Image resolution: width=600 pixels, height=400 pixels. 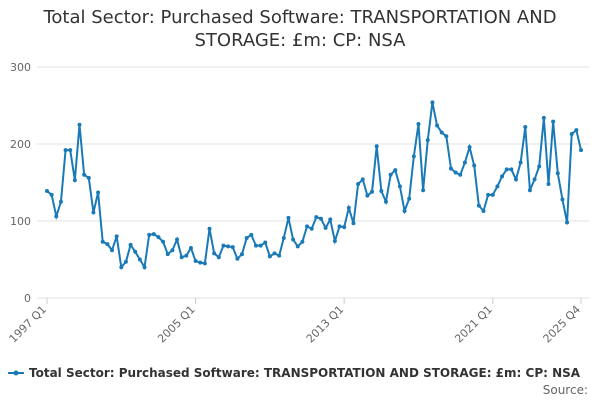 I want to click on x-tick-label: 2025 Q4, so click(x=562, y=324).